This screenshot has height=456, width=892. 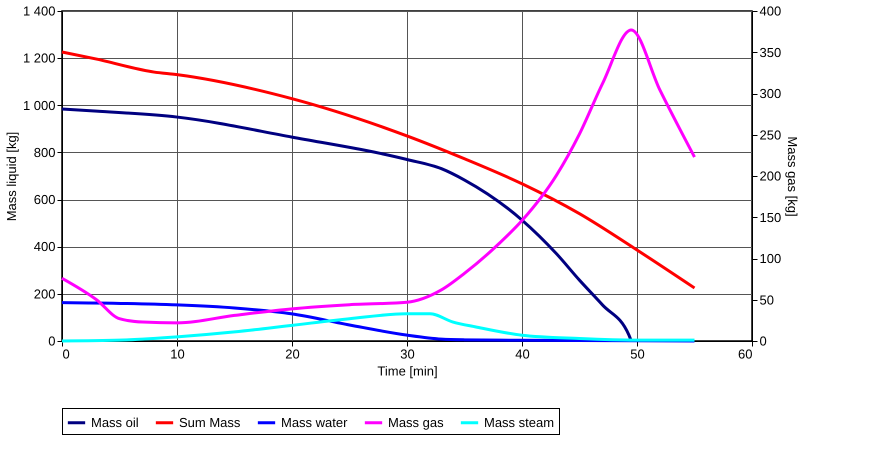 What do you see at coordinates (52, 341) in the screenshot?
I see `y-tick-label: 0` at bounding box center [52, 341].